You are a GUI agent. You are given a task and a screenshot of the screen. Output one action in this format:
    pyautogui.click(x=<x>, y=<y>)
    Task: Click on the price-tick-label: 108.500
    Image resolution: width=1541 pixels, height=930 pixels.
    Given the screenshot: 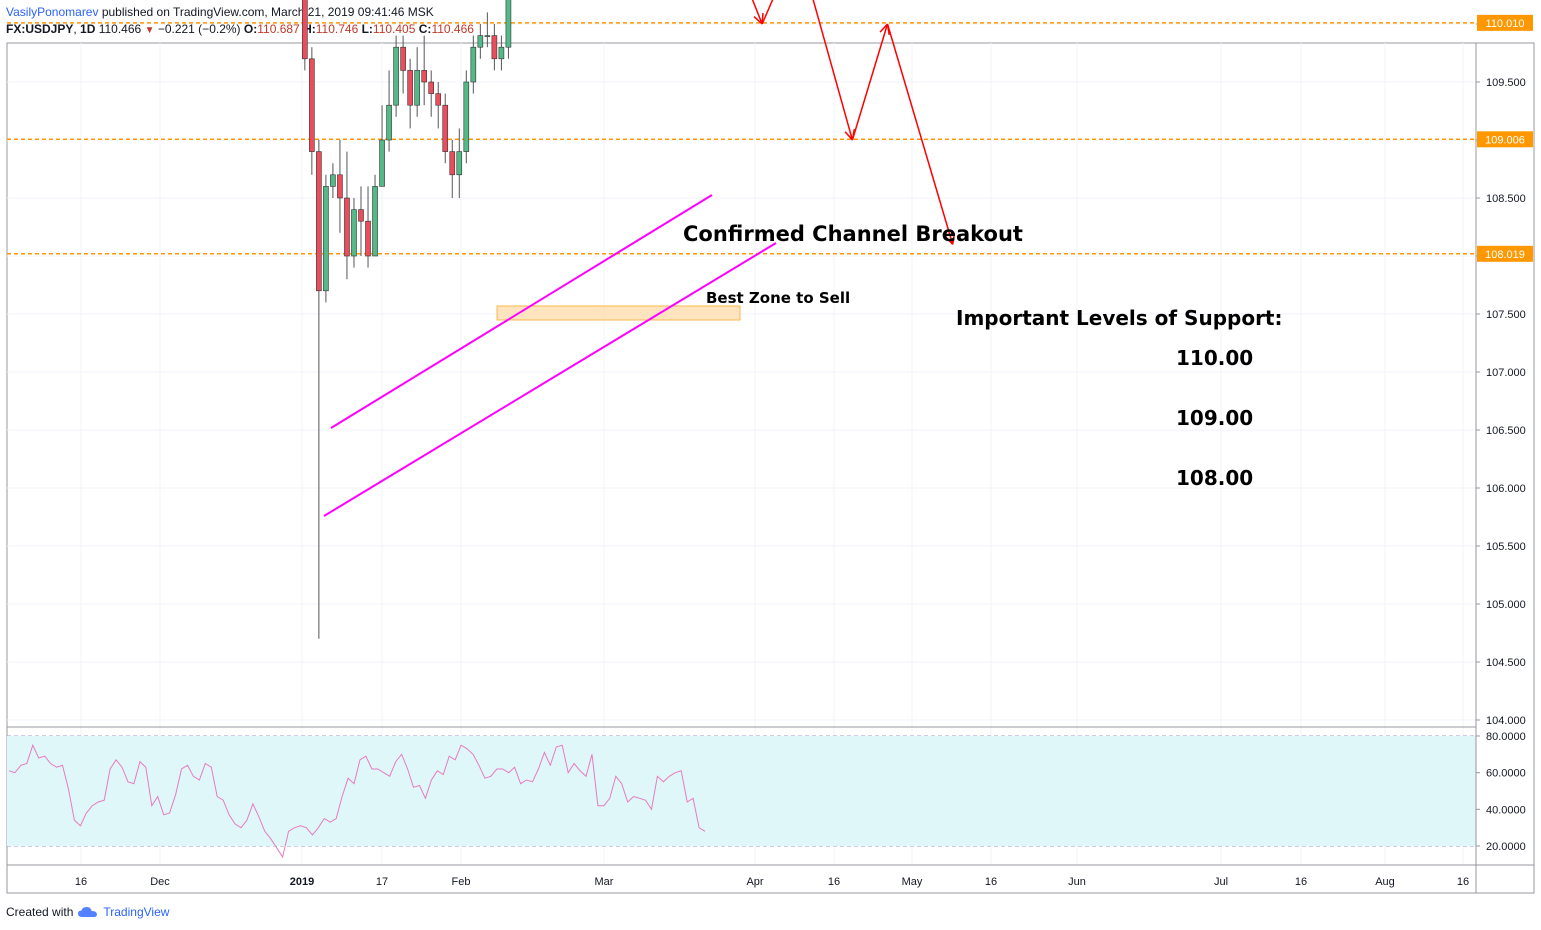 What is the action you would take?
    pyautogui.click(x=1506, y=199)
    